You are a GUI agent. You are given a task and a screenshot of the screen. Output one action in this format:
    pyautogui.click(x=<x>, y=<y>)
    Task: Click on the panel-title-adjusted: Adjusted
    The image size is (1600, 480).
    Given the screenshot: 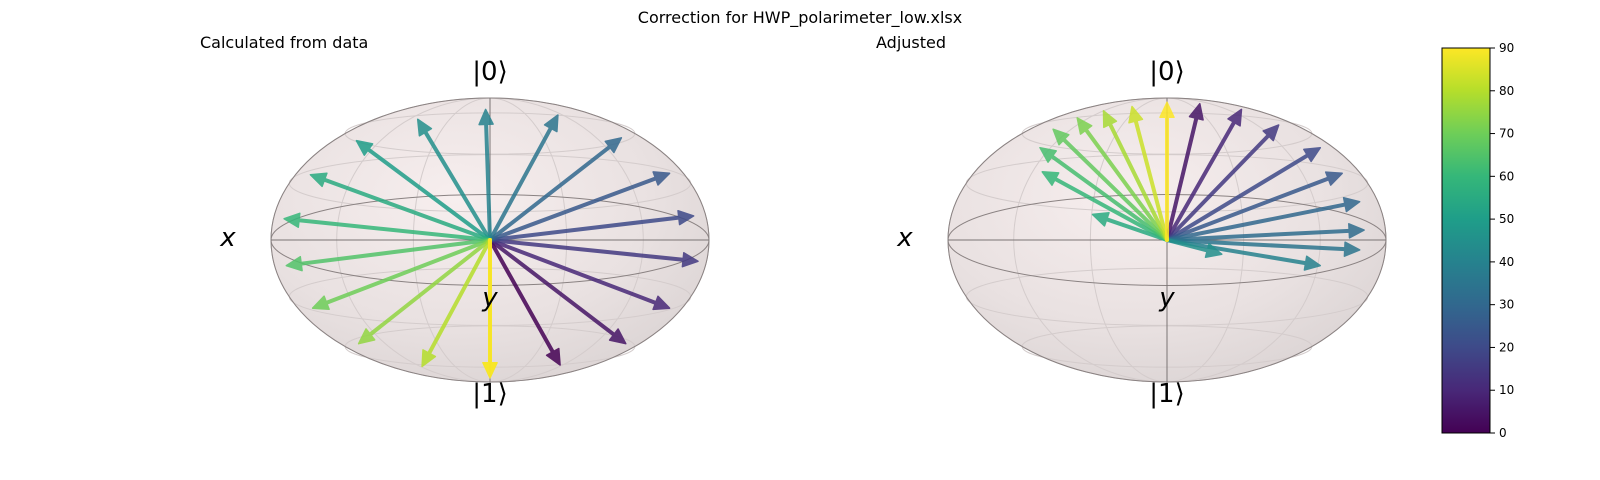 What is the action you would take?
    pyautogui.click(x=911, y=42)
    